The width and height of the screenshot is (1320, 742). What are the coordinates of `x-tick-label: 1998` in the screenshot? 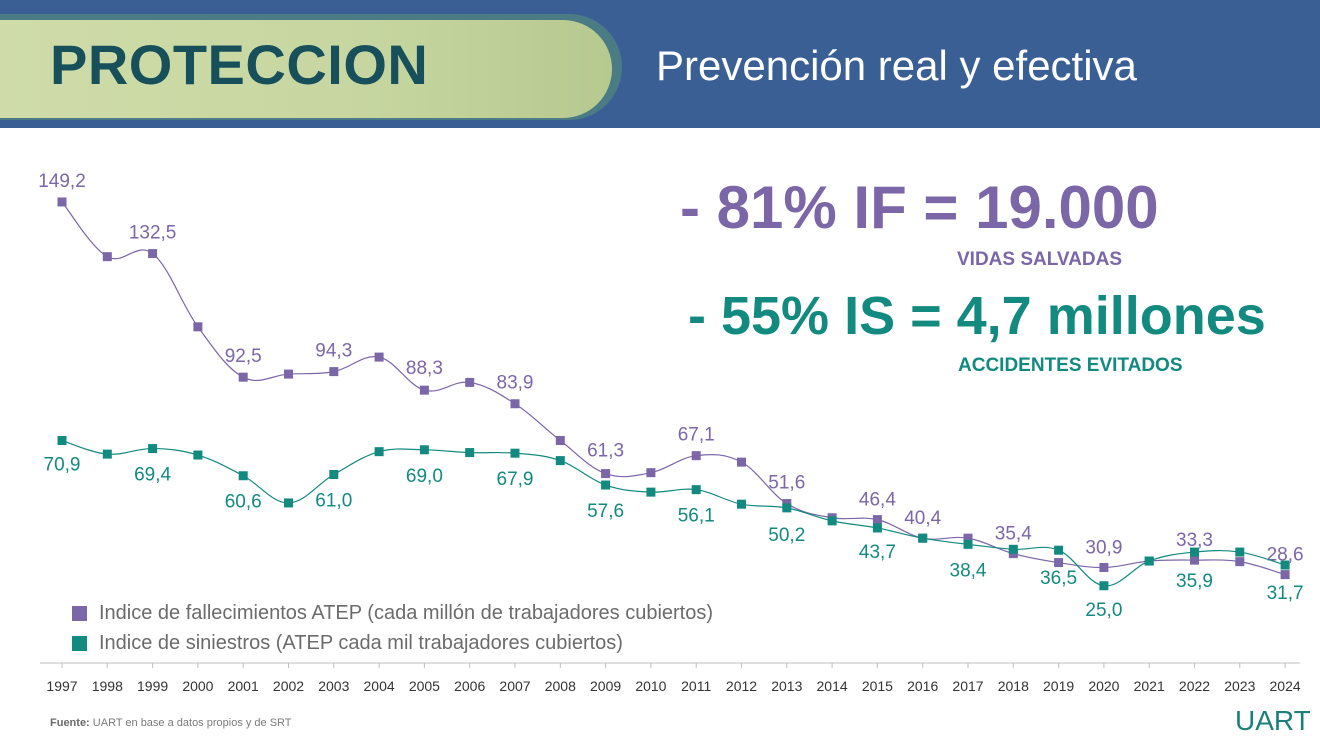 It's located at (107, 686).